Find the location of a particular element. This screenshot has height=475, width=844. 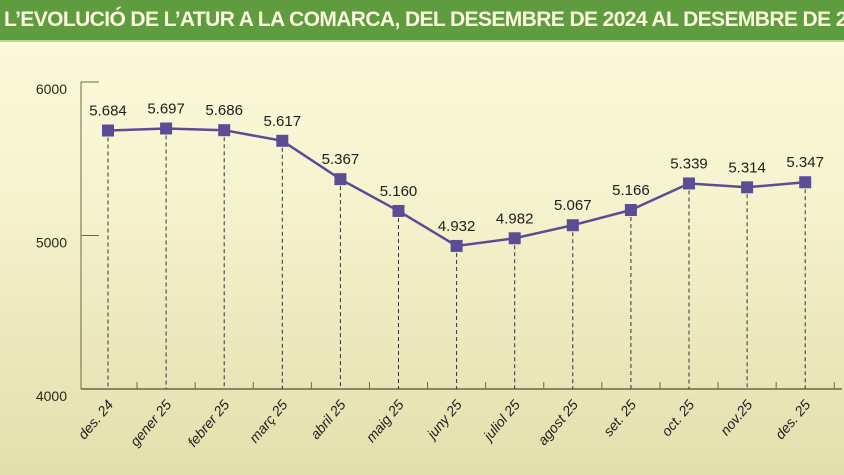

x-tick-label: juny 25 is located at coordinates (443, 419).